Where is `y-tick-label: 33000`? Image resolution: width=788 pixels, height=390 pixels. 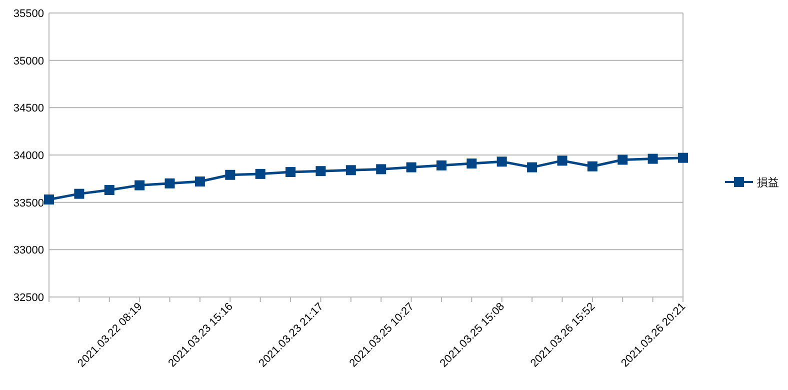
y-tick-label: 33000 is located at coordinates (28, 250).